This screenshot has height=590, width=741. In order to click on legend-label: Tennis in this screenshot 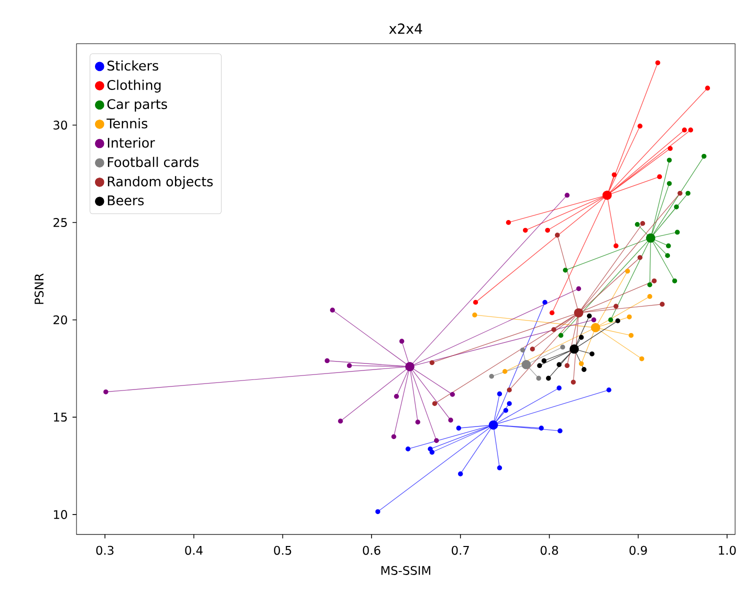, I will do `click(127, 123)`.